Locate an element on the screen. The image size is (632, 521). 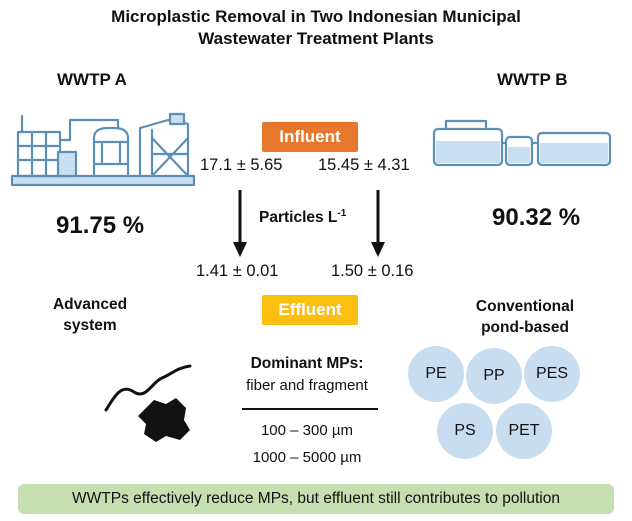
size-range-1: 100 – 300 µm is located at coordinates (307, 430).